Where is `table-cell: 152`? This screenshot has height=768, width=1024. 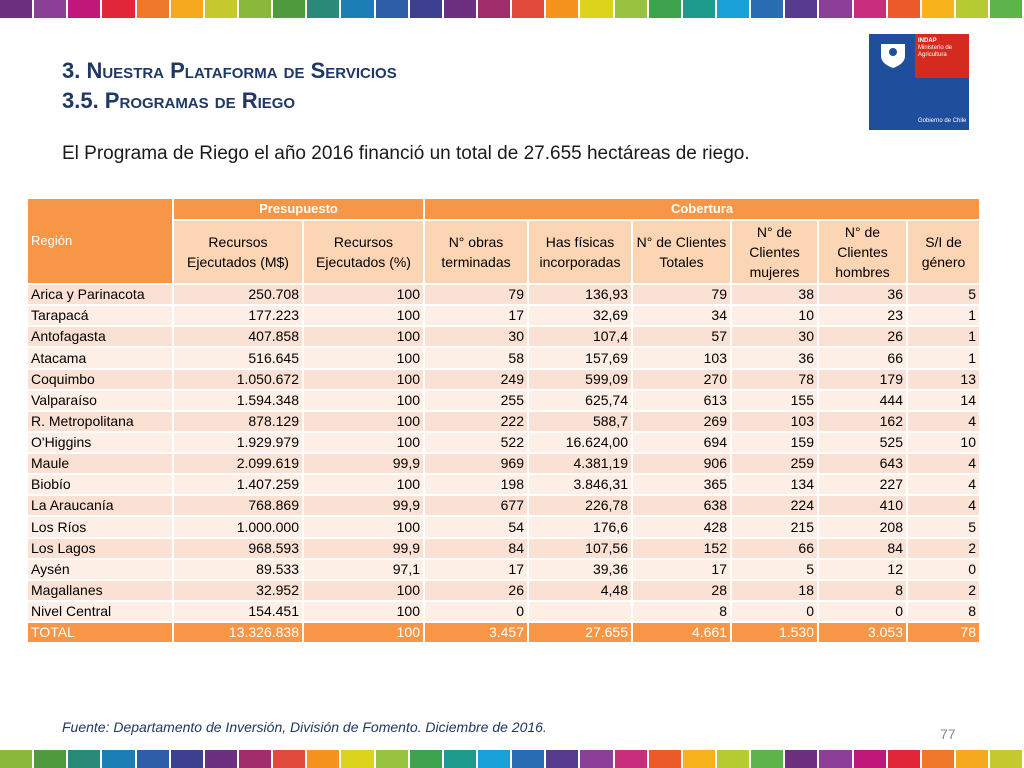
table-cell: 152 is located at coordinates (681, 548).